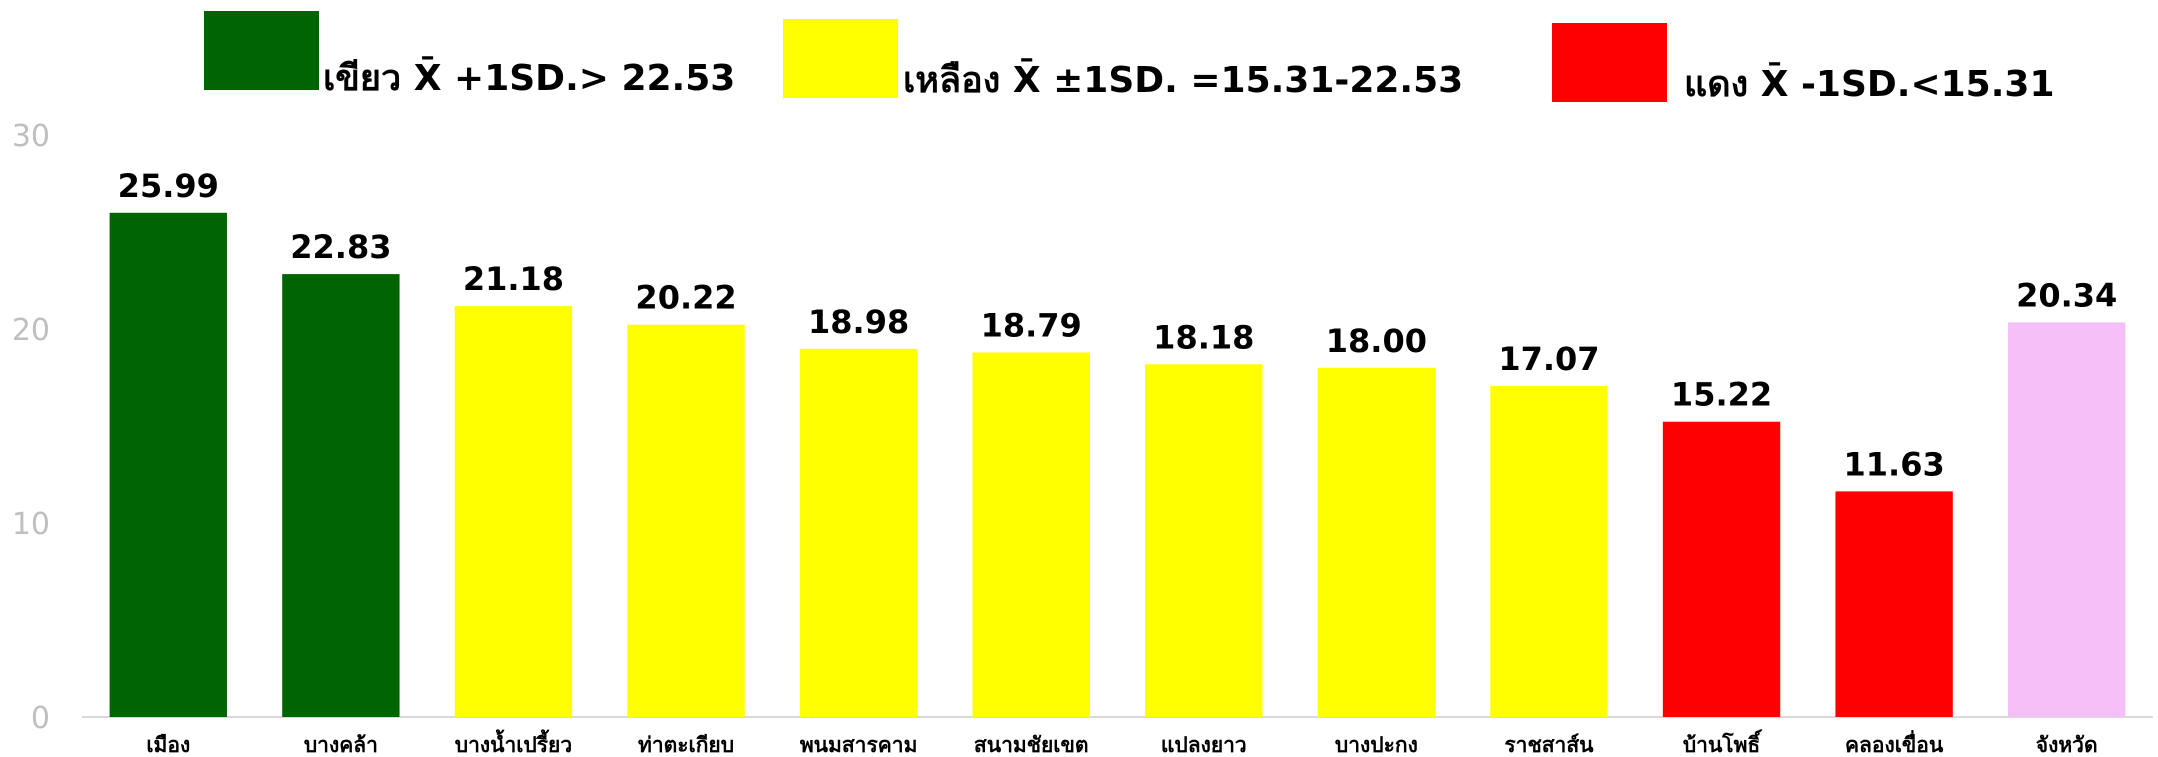 Image resolution: width=2158 pixels, height=757 pixels. I want to click on value-label: 20.22, so click(685, 298).